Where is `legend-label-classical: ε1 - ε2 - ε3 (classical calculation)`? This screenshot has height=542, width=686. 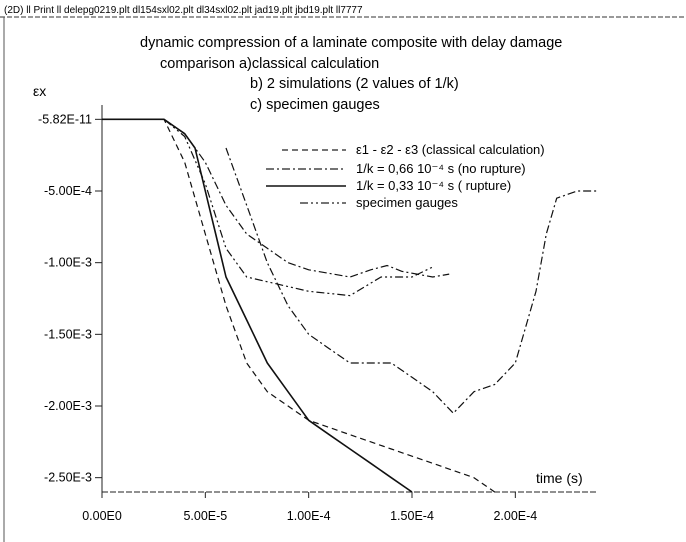
legend-label-classical: ε1 - ε2 - ε3 (classical calculation) is located at coordinates (450, 149).